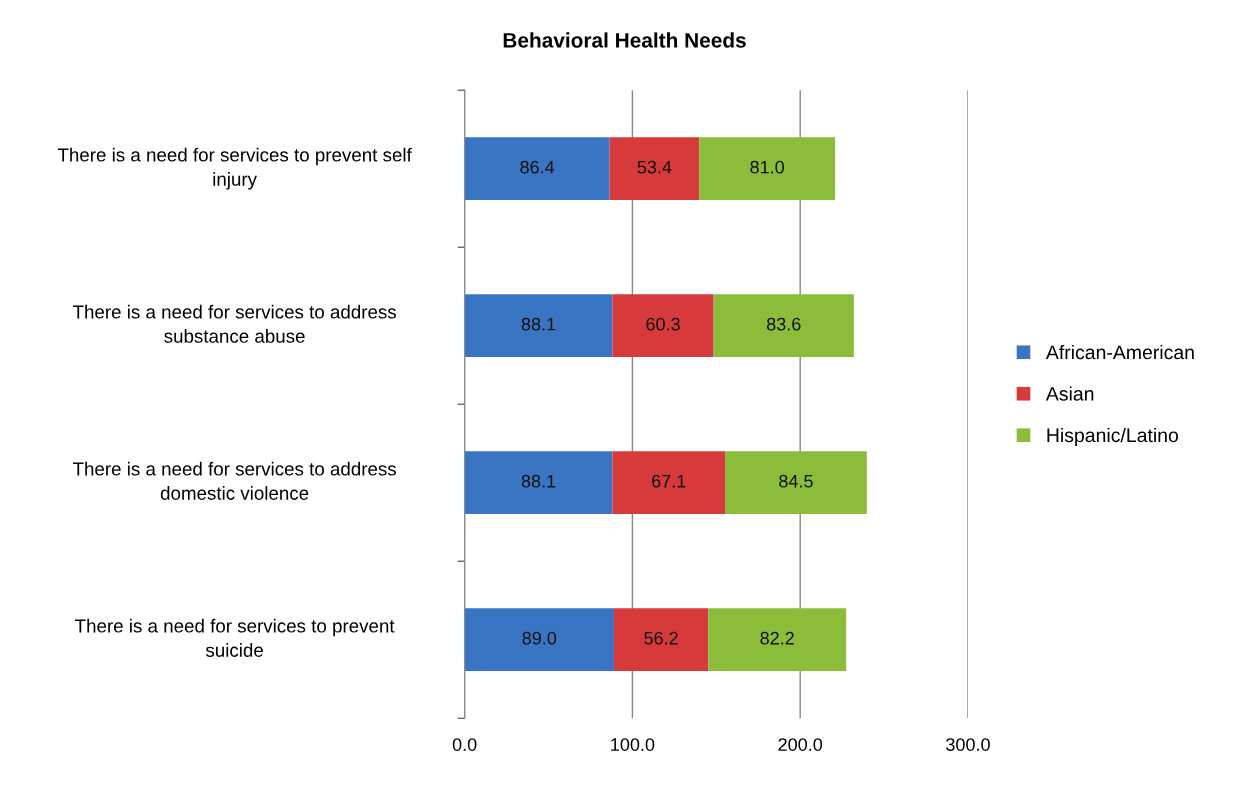  What do you see at coordinates (968, 744) in the screenshot?
I see `x-tick-label: 300.0` at bounding box center [968, 744].